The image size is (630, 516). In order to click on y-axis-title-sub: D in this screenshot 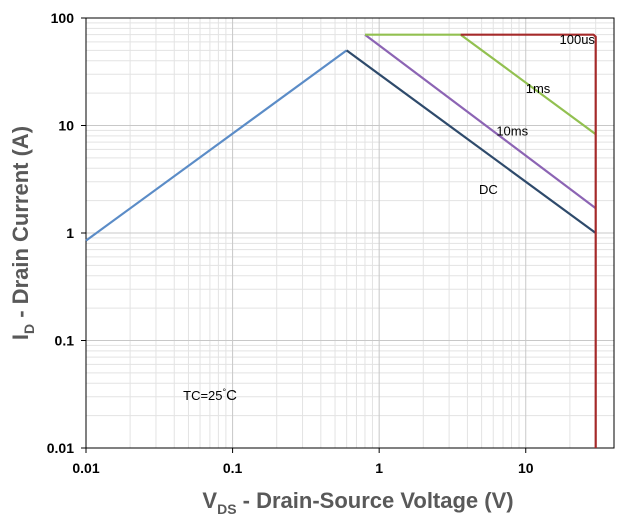, I will do `click(29, 329)`.